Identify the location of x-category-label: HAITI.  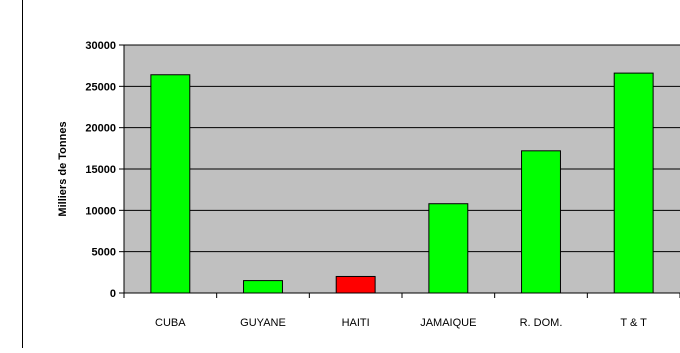
(356, 323).